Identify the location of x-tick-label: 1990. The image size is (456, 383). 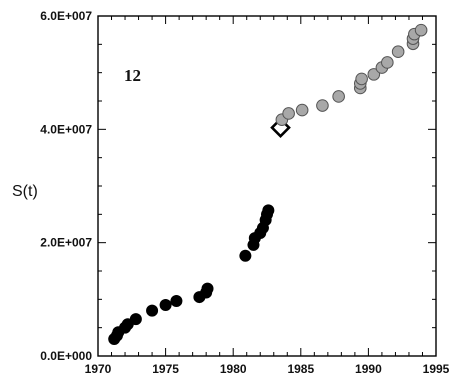
(368, 369).